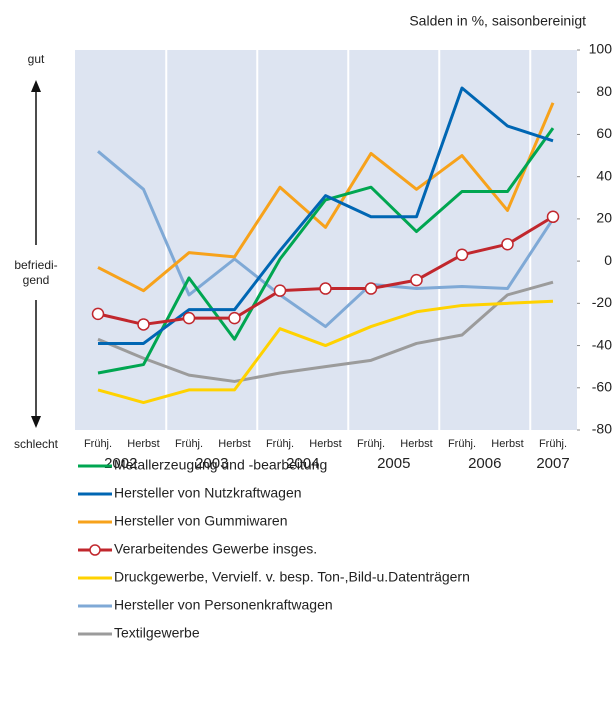  Describe the element at coordinates (484, 463) in the screenshot. I see `year-label: 2006` at that location.